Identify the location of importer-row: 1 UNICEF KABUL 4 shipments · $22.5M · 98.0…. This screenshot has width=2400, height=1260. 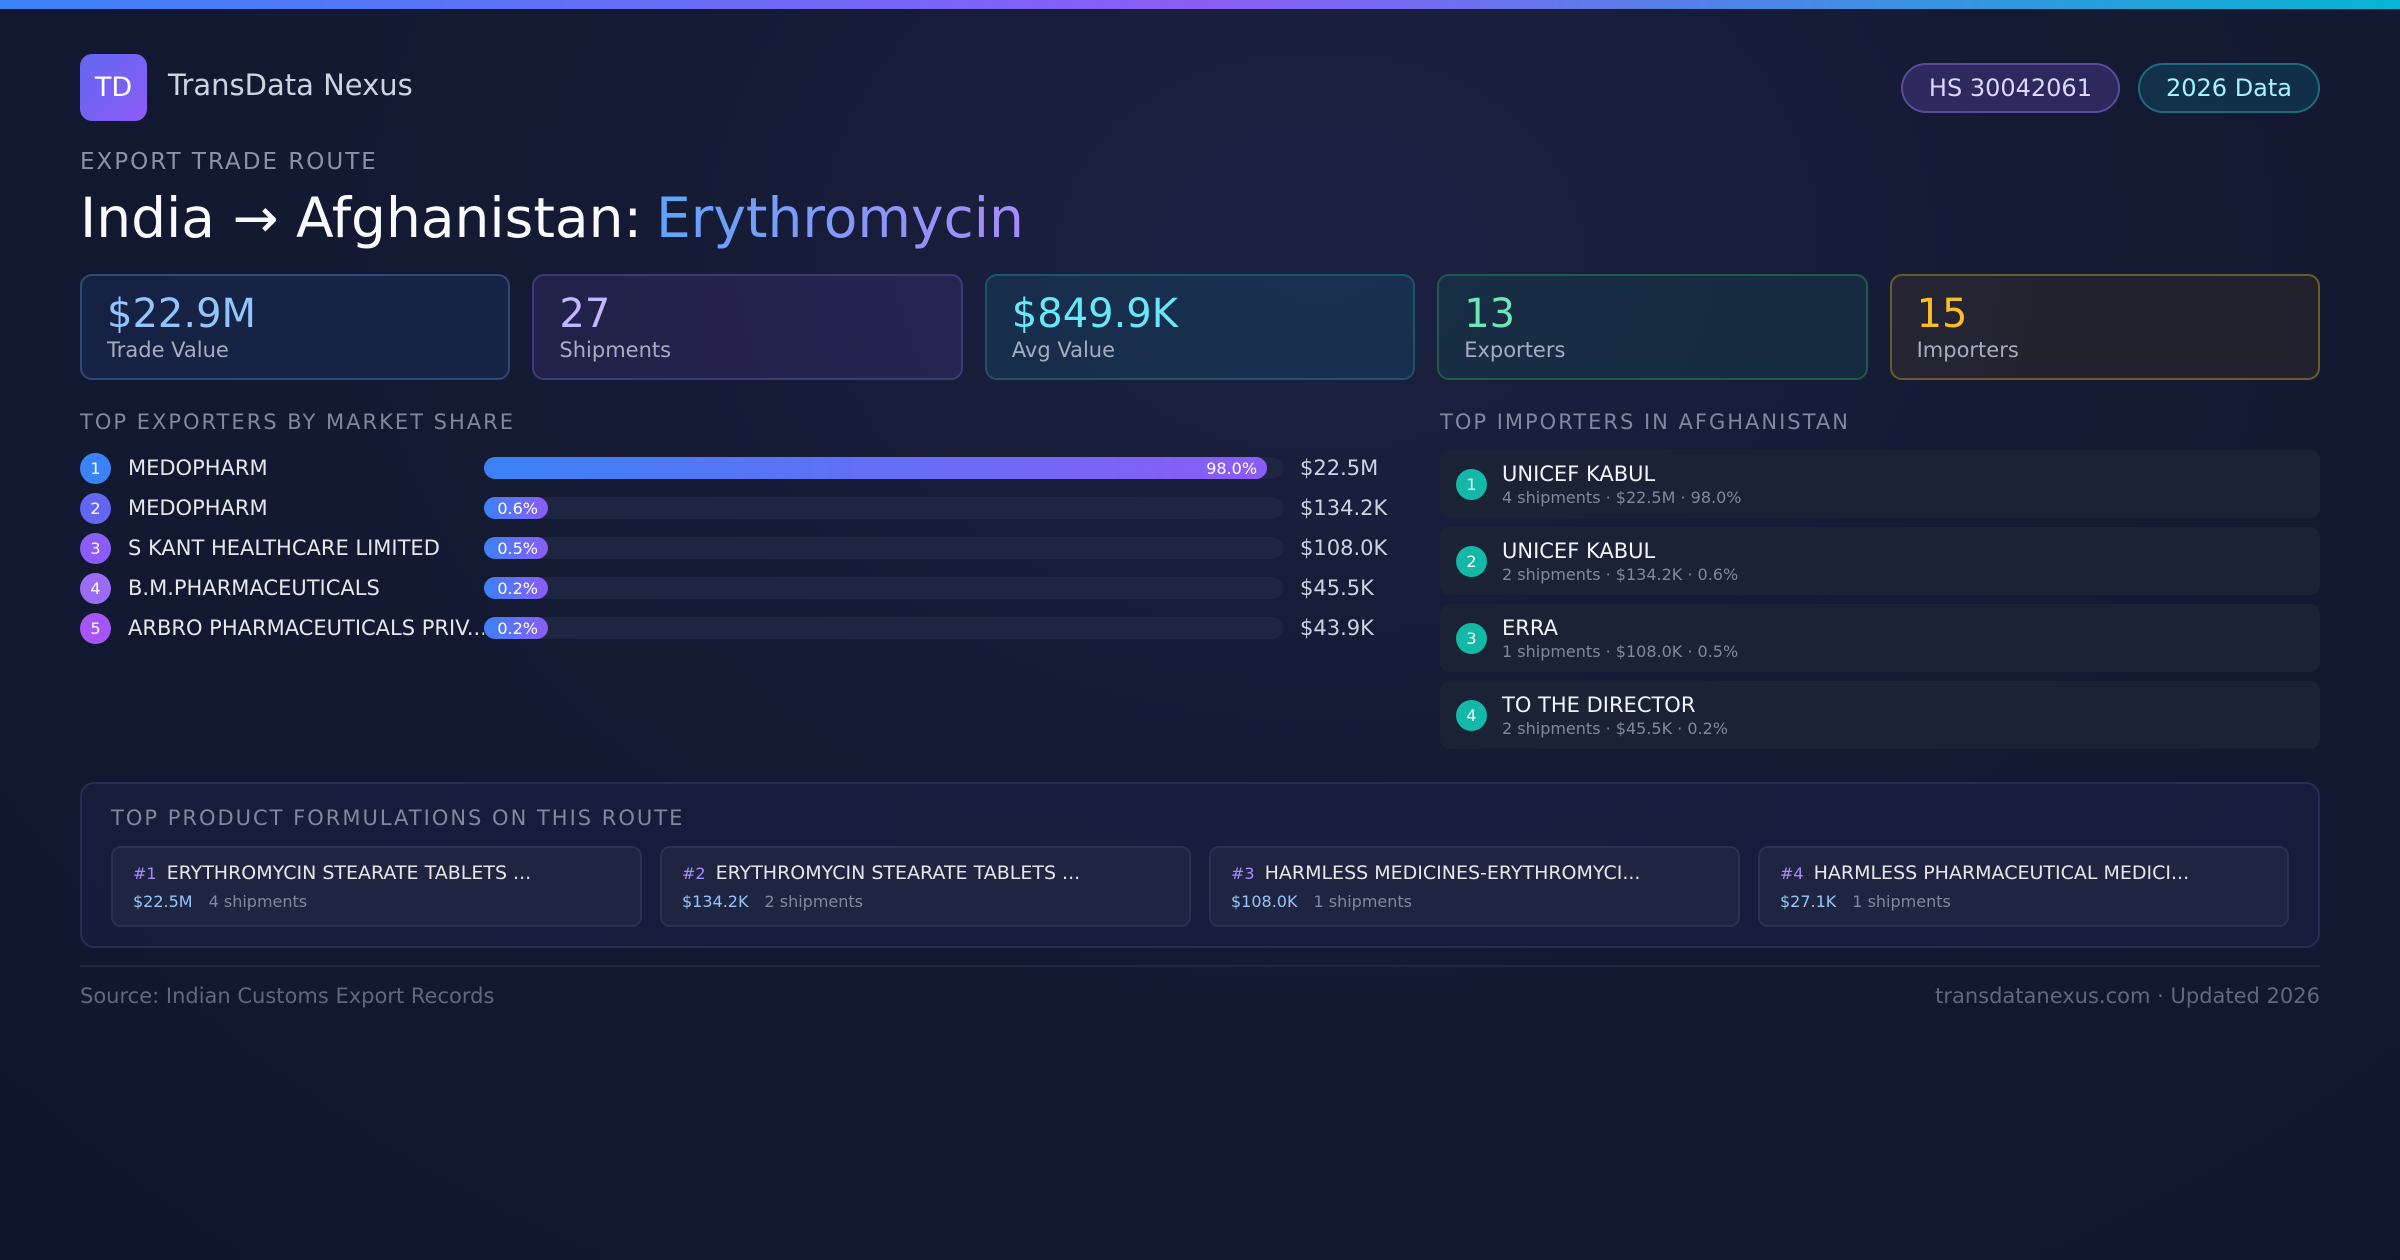
(1880, 484).